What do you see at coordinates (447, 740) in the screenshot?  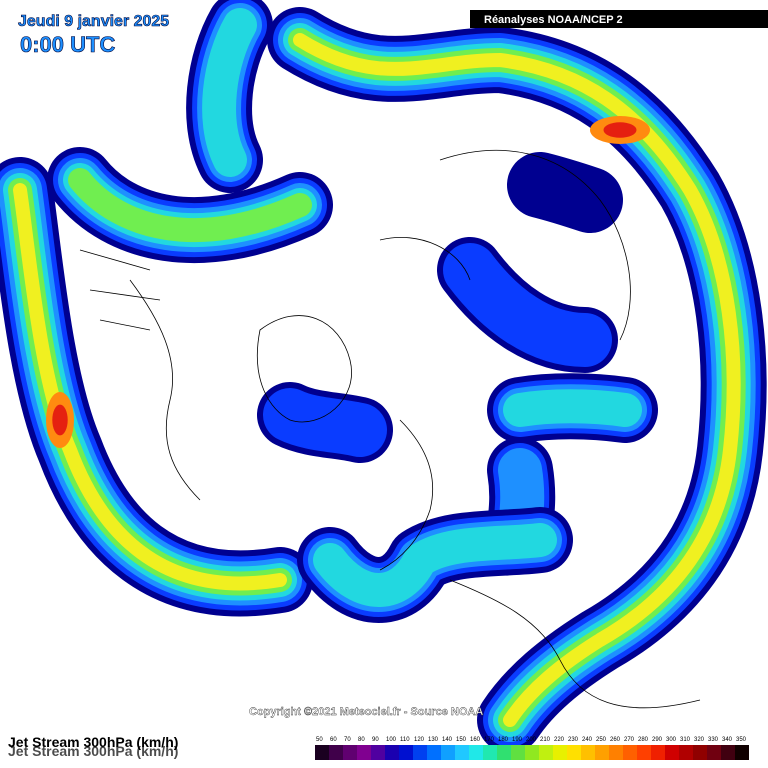 I see `legend-label: 140` at bounding box center [447, 740].